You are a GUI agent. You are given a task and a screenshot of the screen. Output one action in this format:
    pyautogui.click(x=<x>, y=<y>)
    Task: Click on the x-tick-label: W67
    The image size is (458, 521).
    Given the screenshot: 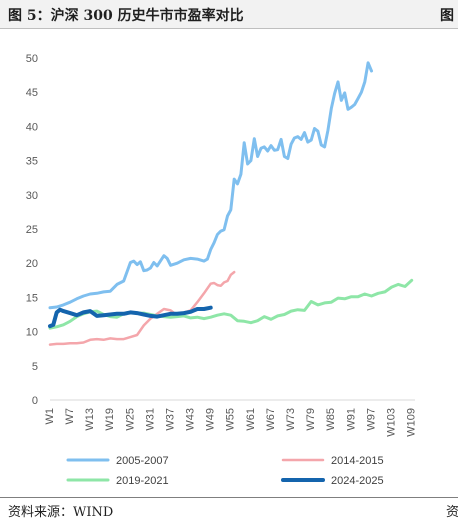 What is the action you would take?
    pyautogui.click(x=271, y=419)
    